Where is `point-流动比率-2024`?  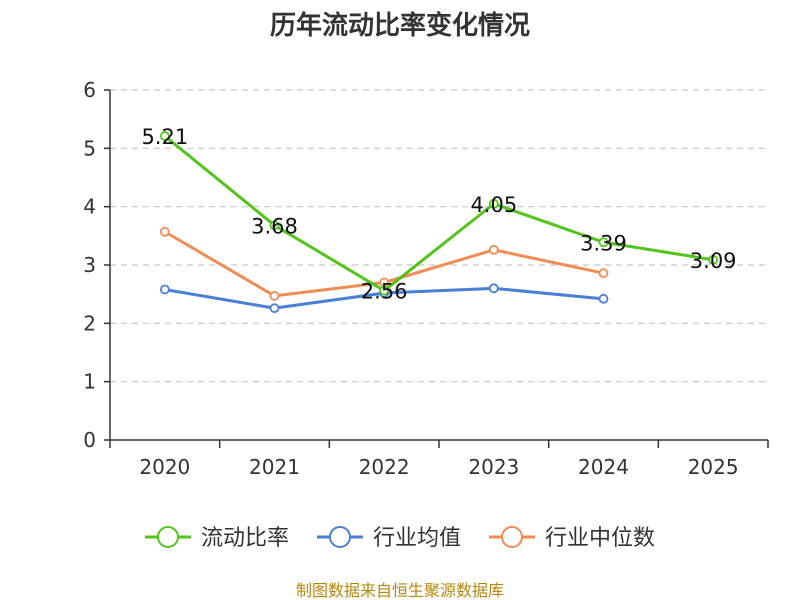 point-流动比率-2024 is located at coordinates (603, 242).